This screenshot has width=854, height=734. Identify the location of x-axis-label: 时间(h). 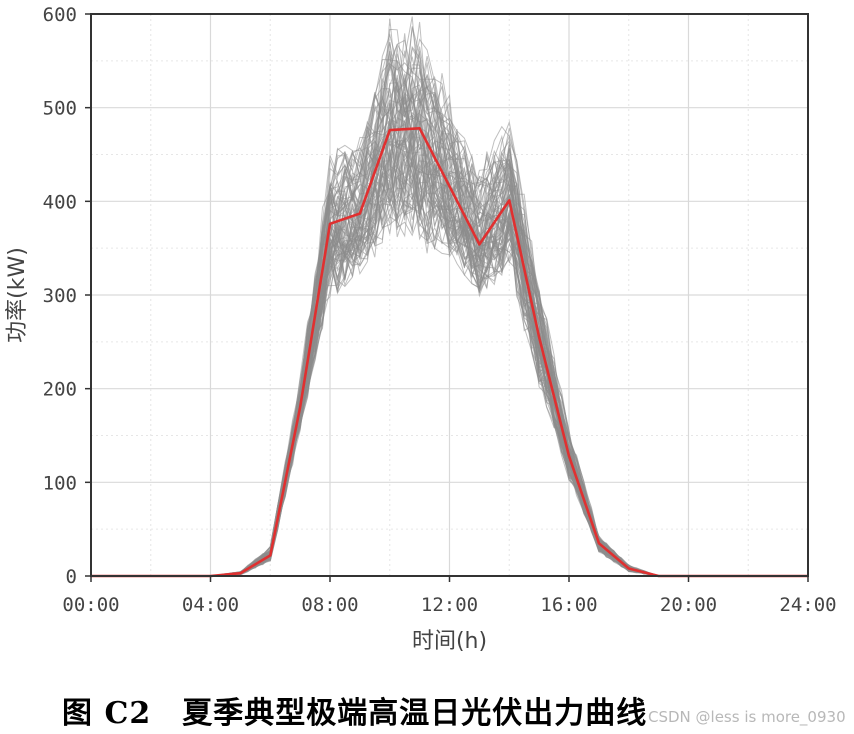
(449, 641).